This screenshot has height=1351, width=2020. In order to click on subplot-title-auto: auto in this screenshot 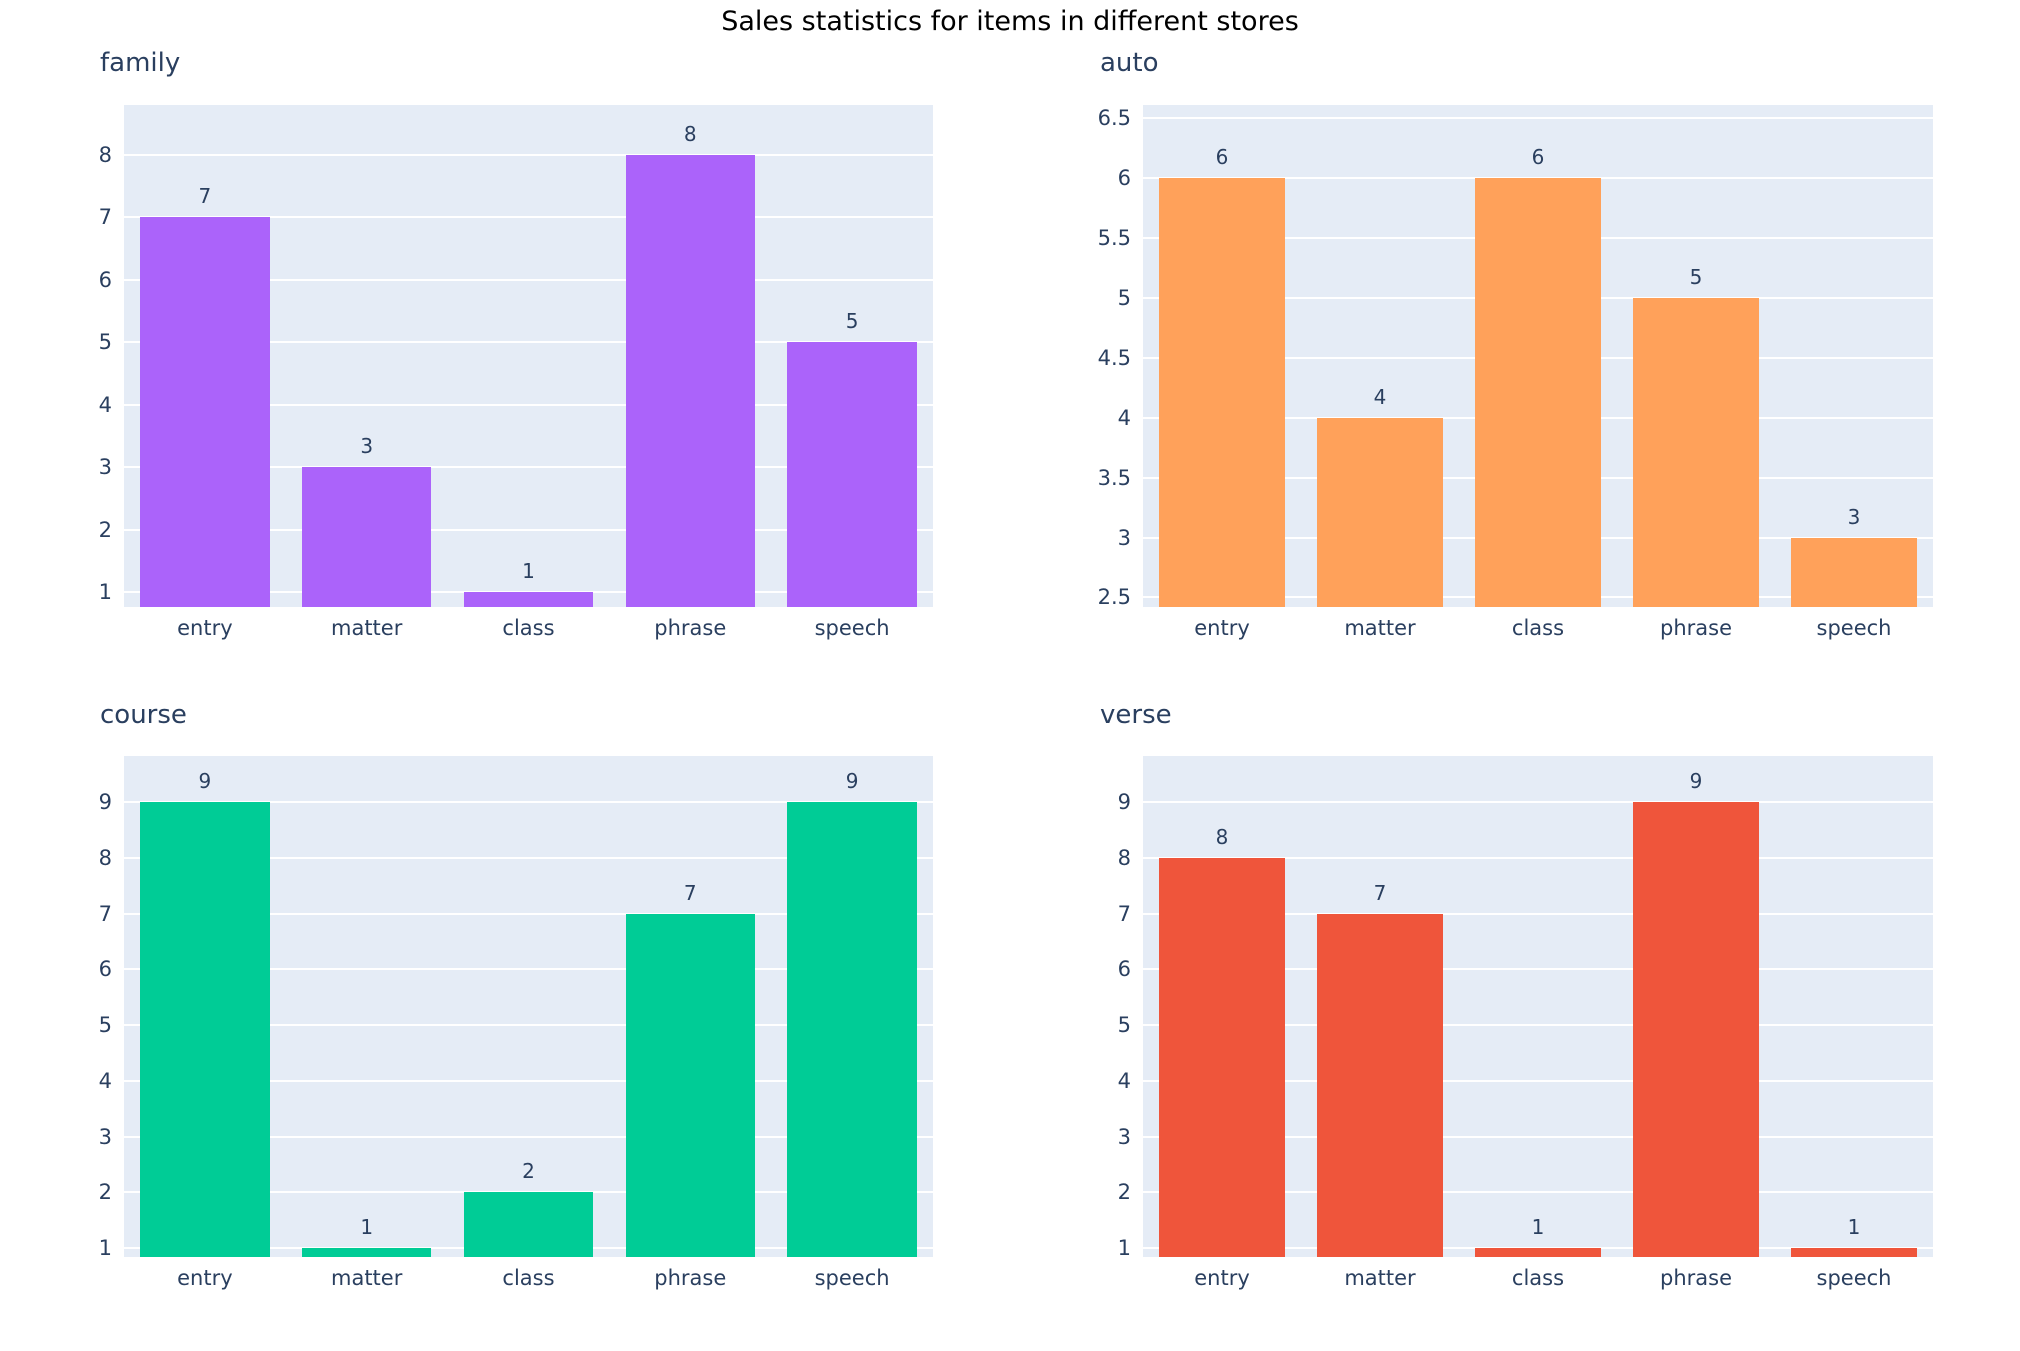, I will do `click(1129, 63)`.